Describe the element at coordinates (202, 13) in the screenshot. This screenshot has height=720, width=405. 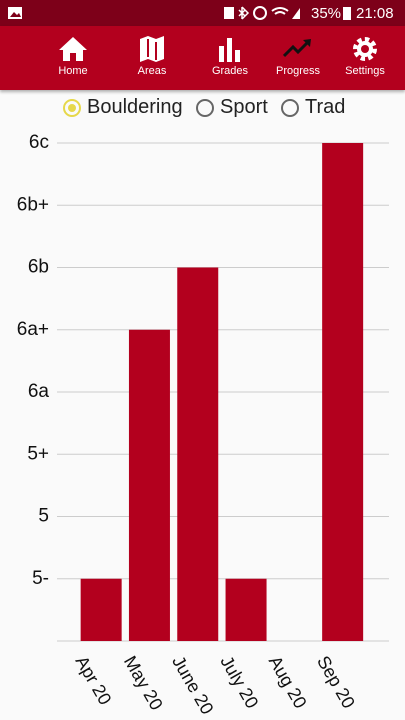
I see `status-bar: 35% 21:08` at that location.